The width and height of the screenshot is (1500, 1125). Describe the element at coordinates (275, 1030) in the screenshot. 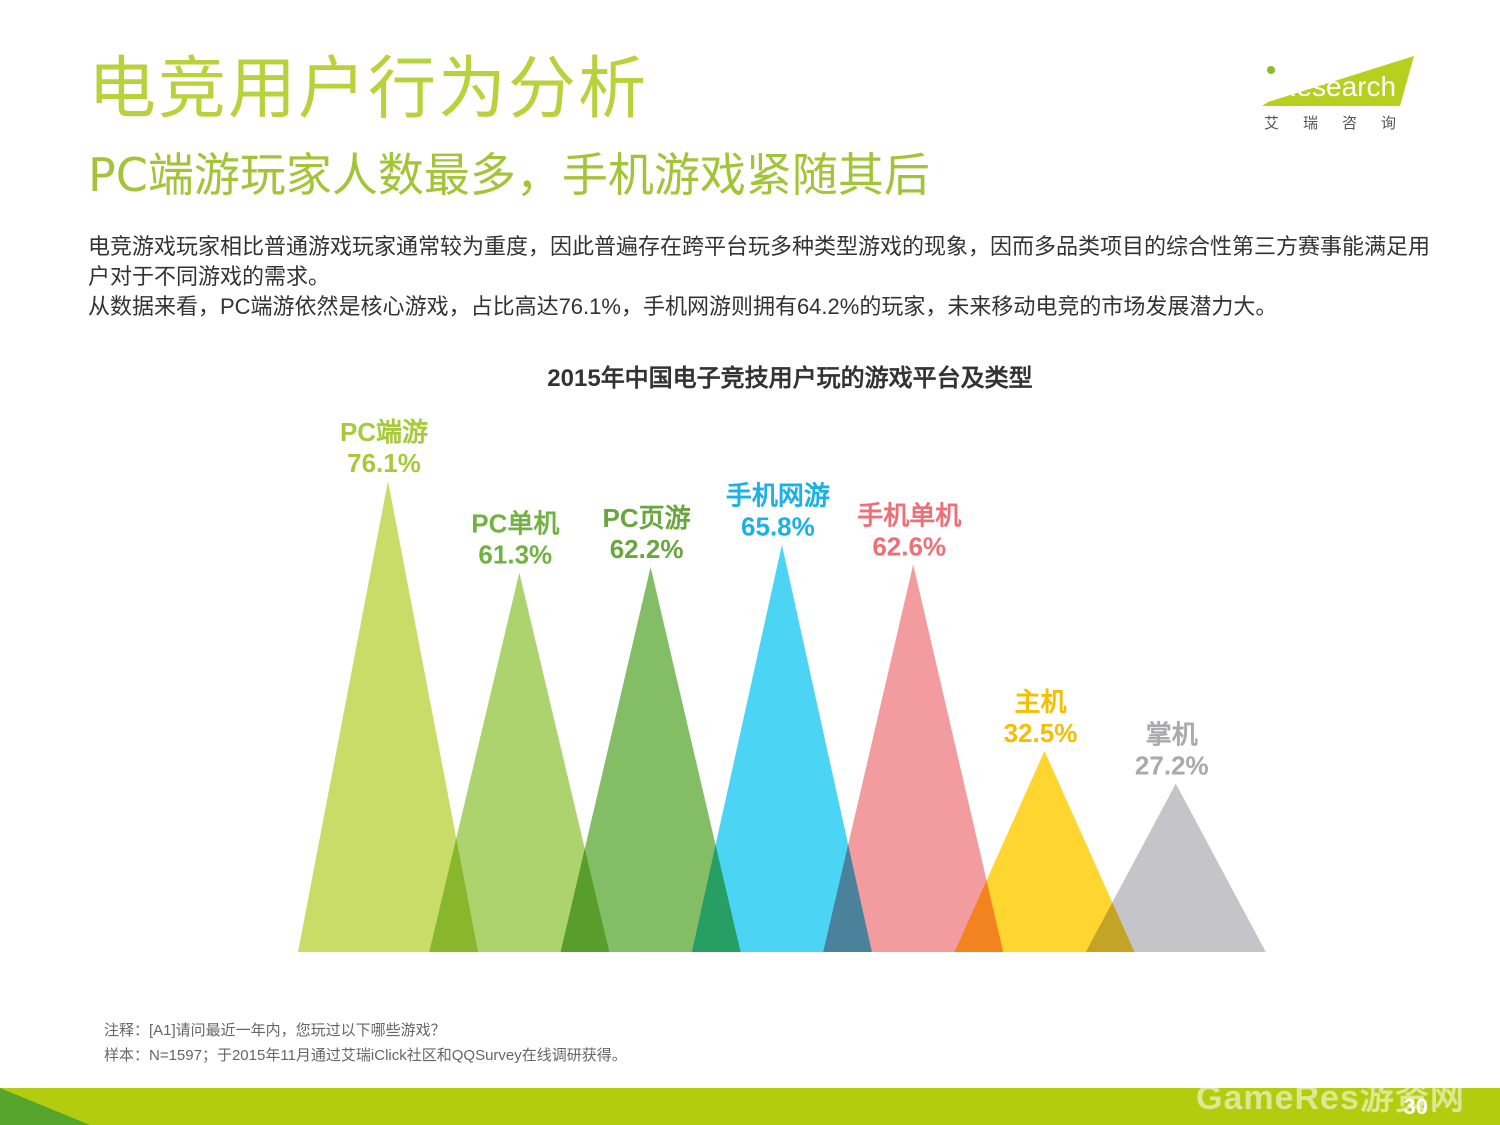

I see `note-text: 注释：[A1]请问最近一年内，您玩过以下哪些游戏？` at that location.